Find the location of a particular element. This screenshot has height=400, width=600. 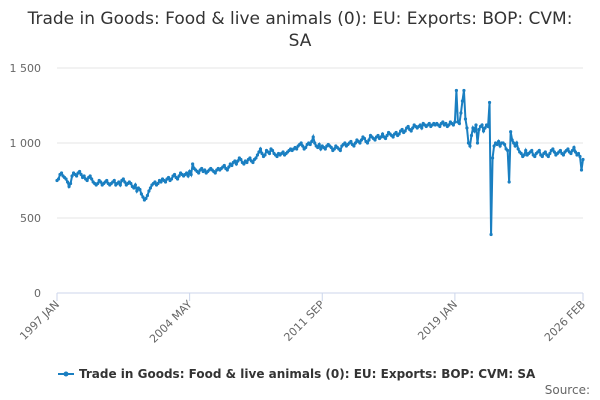

x-tick-label: 2019 JAN is located at coordinates (437, 320).